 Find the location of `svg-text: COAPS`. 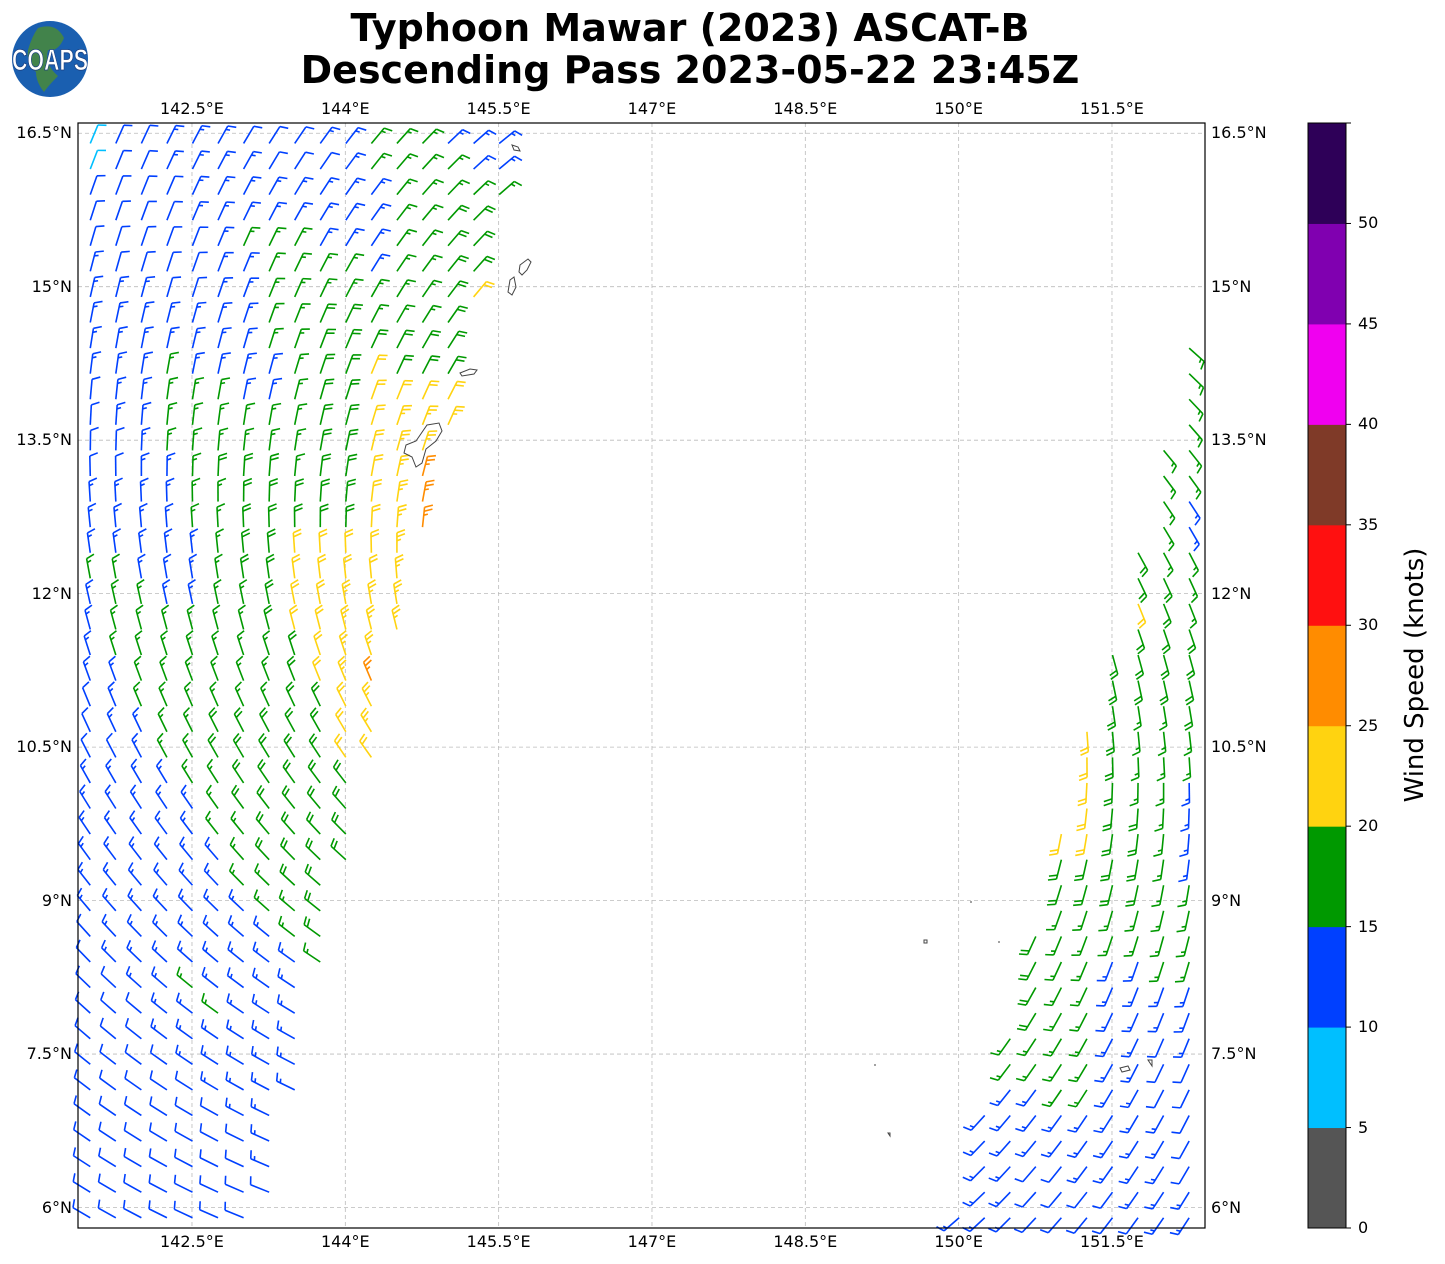

svg-text: COAPS is located at coordinates (50, 60).